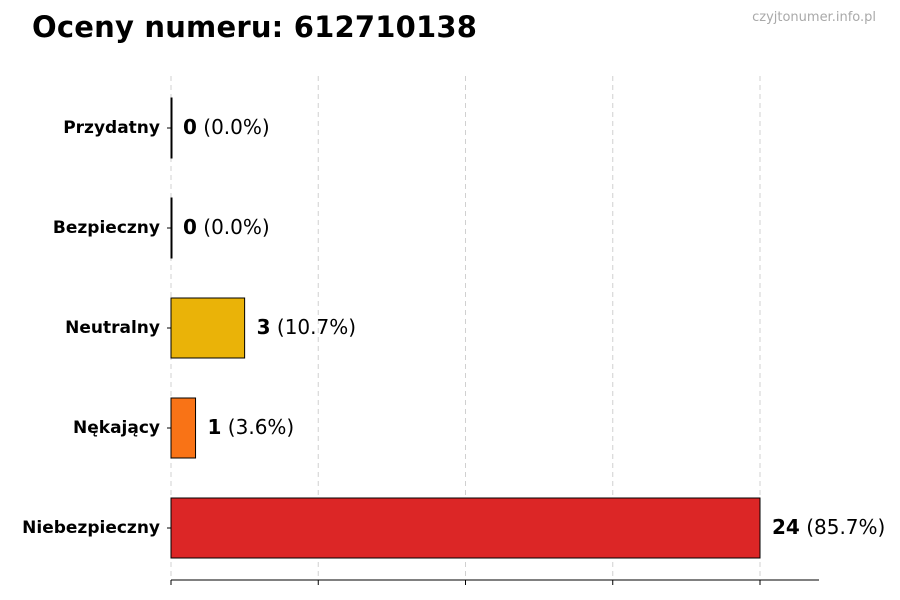 The width and height of the screenshot is (900, 600). I want to click on value-label: 24 (85.7%), so click(828, 527).